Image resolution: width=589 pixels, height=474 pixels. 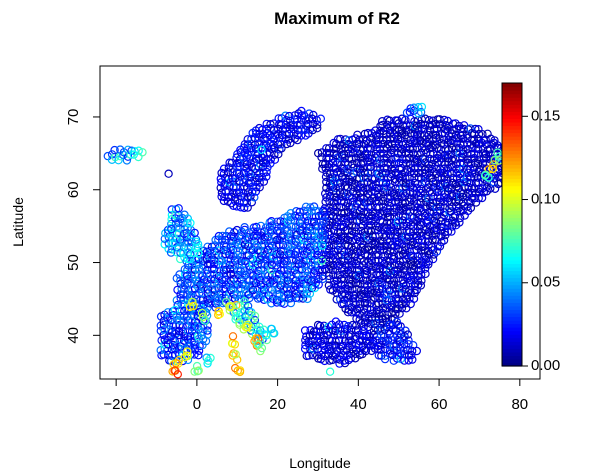 What do you see at coordinates (83, 226) in the screenshot?
I see `y-axis: 40 50 60 70` at bounding box center [83, 226].